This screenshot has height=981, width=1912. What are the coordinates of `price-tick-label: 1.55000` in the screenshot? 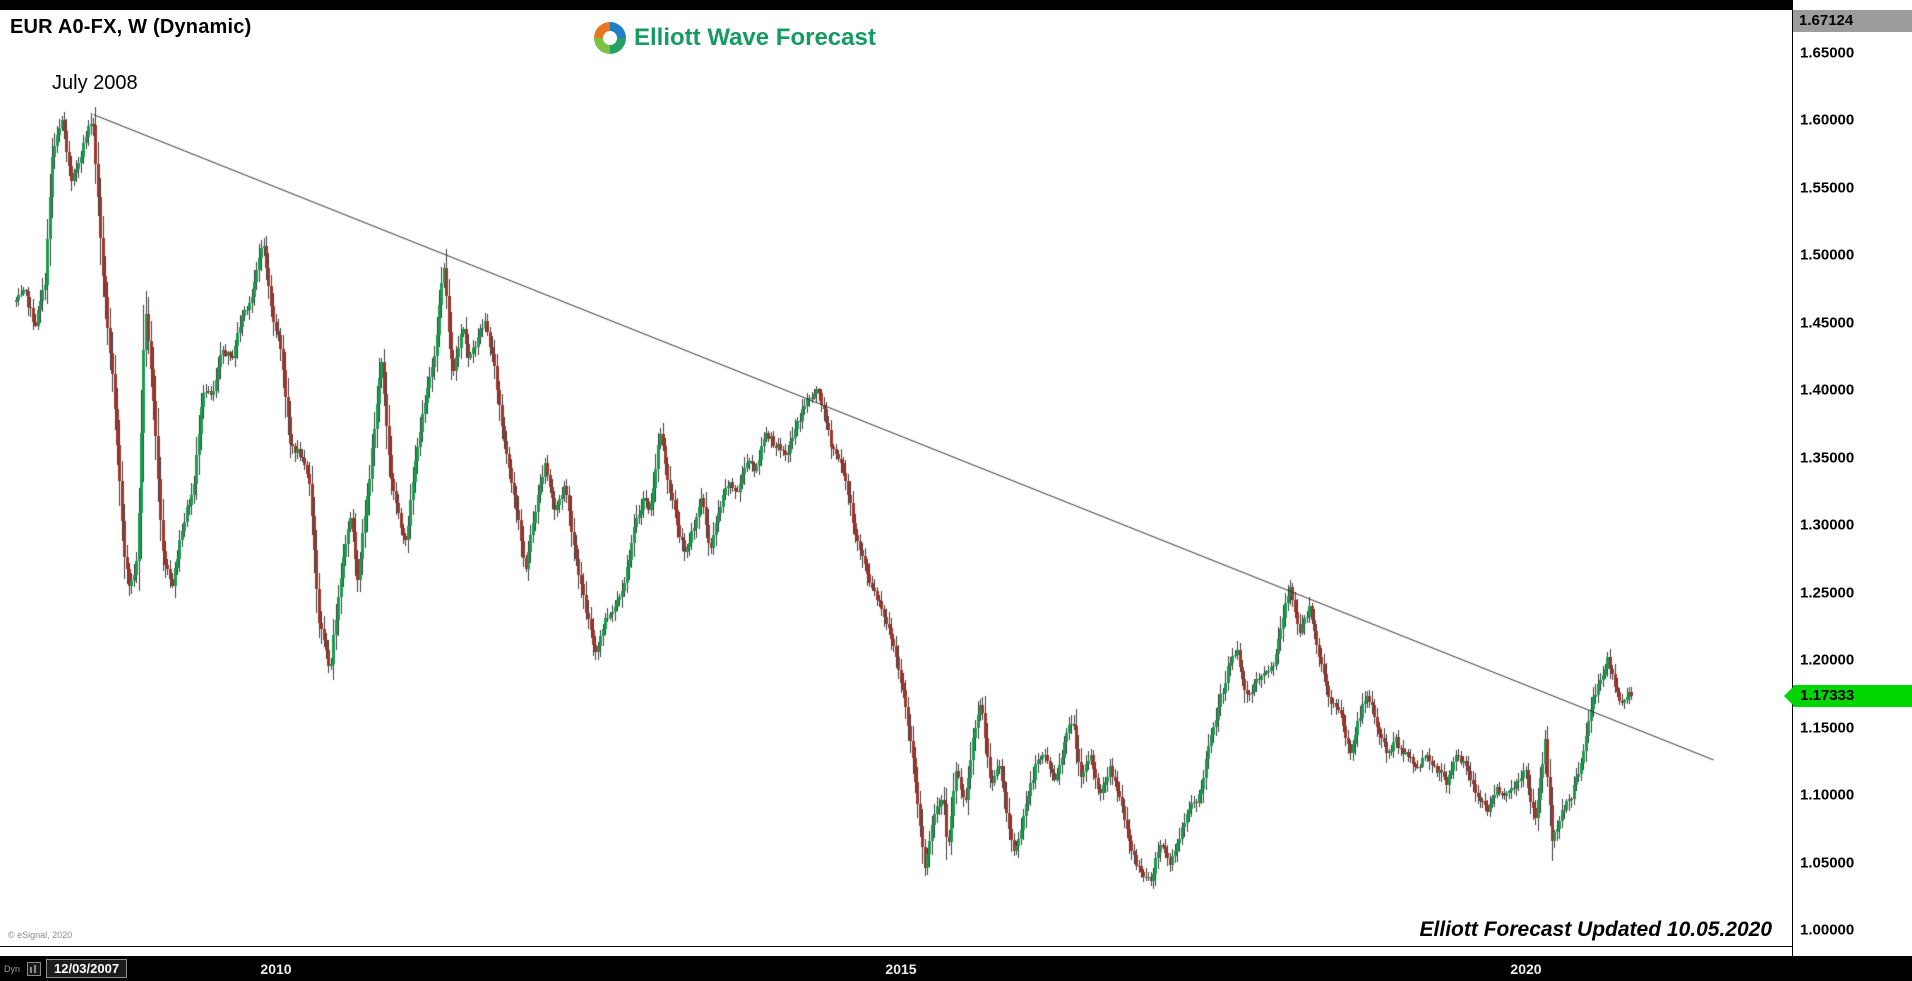 It's located at (1827, 187).